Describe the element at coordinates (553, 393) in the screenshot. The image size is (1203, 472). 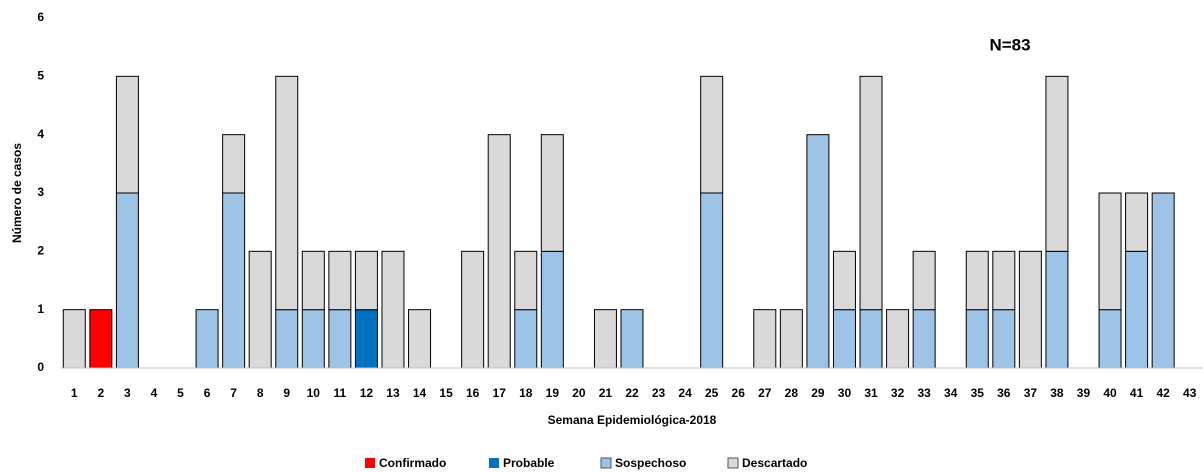
I see `x-tick-label: 19` at that location.